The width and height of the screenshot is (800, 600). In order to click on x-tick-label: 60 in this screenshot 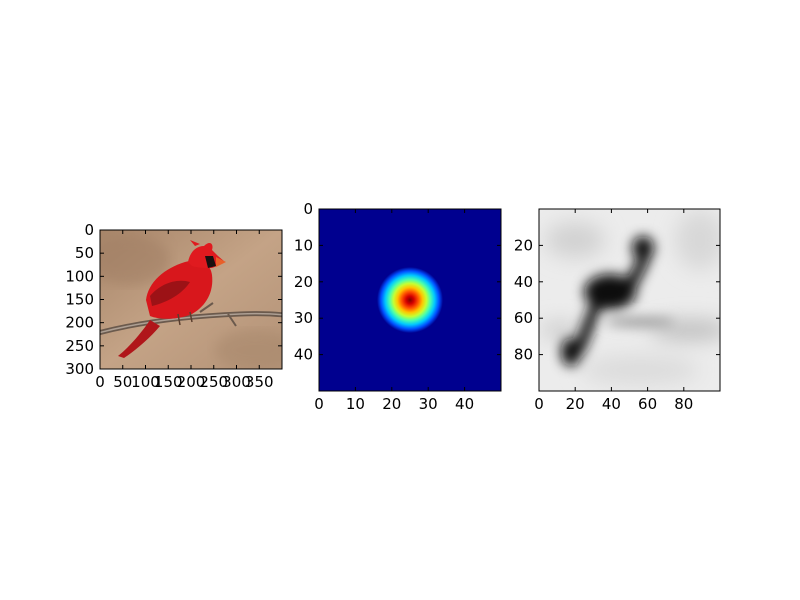, I will do `click(647, 404)`.